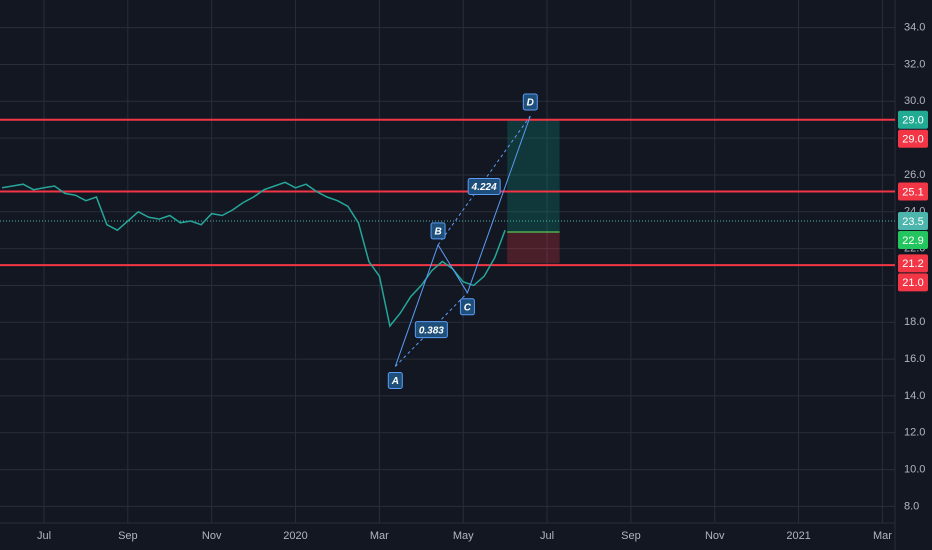  I want to click on price-tag-label: 21.2, so click(912, 264).